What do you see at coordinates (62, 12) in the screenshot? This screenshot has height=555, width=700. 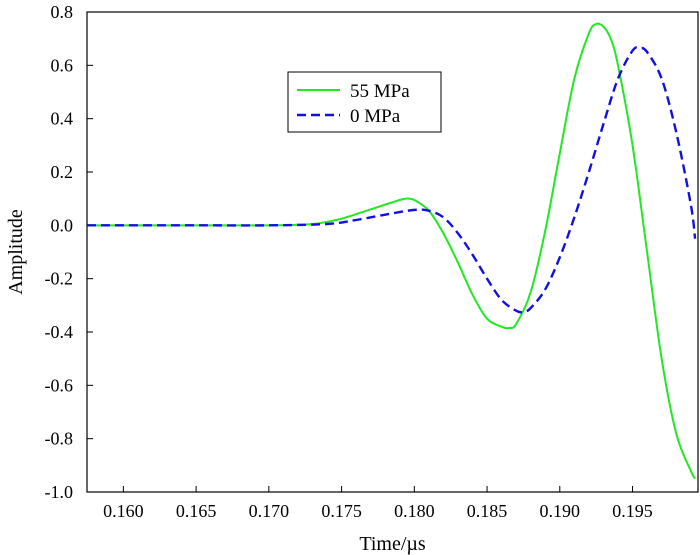 I see `y-tick-label: 0.8` at bounding box center [62, 12].